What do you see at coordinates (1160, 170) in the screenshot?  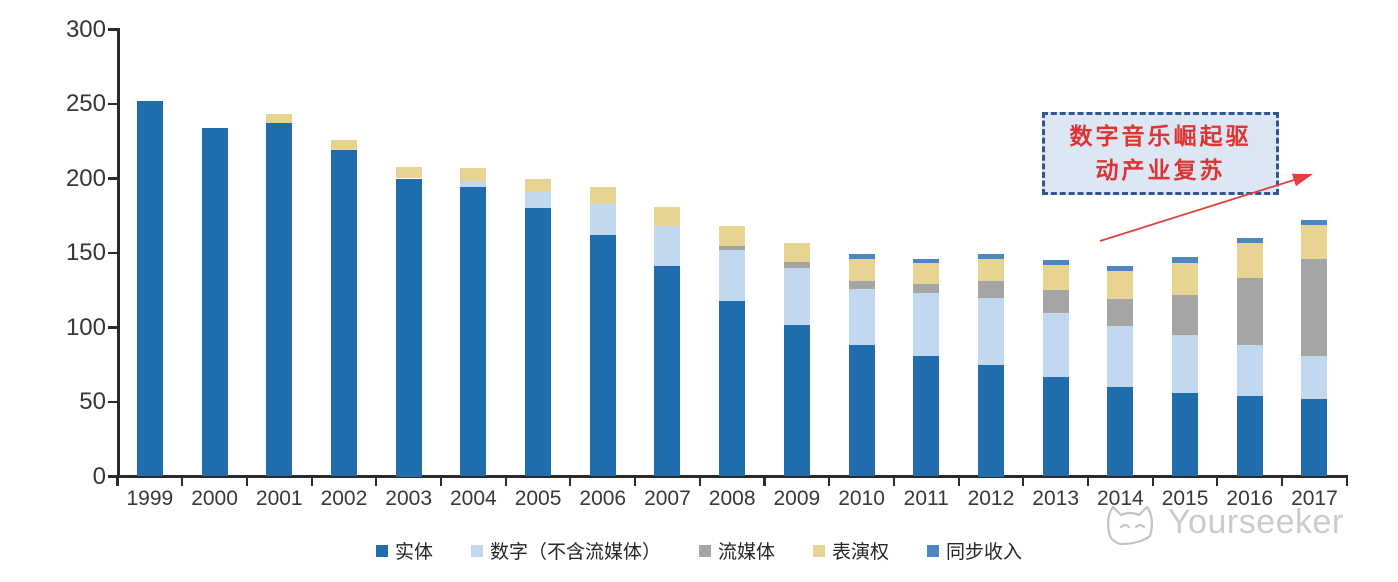 I see `annotation-line-2: 动产业复苏` at bounding box center [1160, 170].